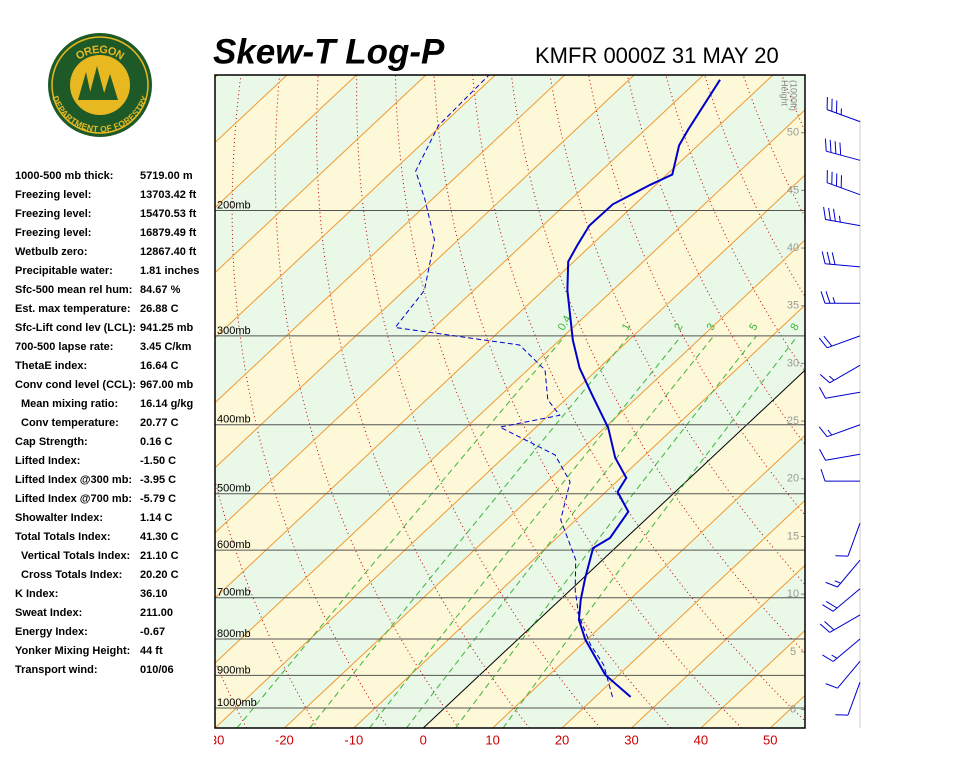 This screenshot has height=773, width=960. Describe the element at coordinates (159, 537) in the screenshot. I see `stat-value: 41.30 C` at that location.